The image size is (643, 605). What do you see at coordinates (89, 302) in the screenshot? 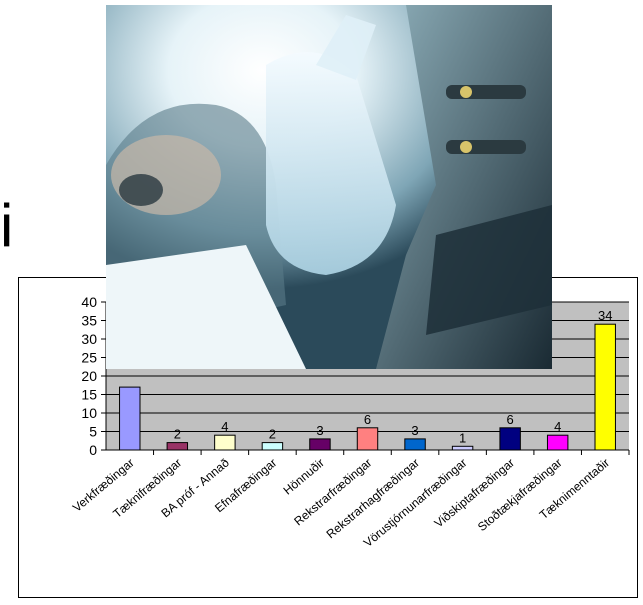
I see `y-tick-label: 40` at bounding box center [89, 302].